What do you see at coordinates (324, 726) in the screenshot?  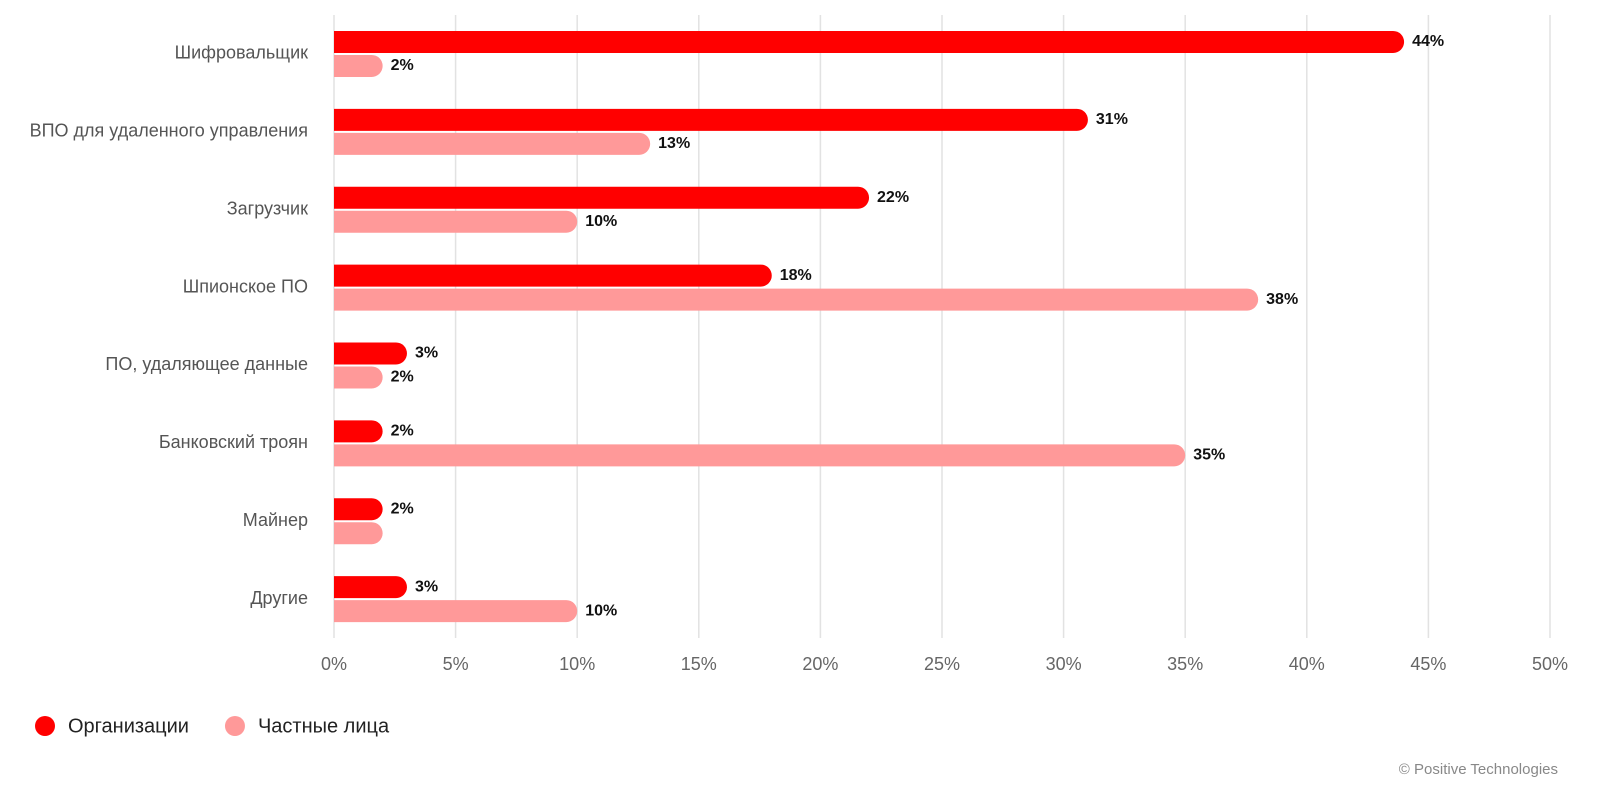 I see `legend-label: Частные лица` at bounding box center [324, 726].